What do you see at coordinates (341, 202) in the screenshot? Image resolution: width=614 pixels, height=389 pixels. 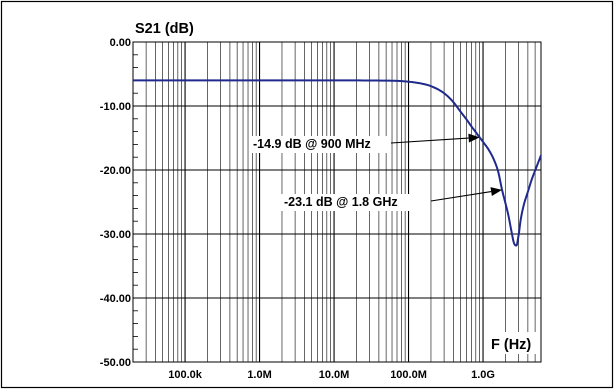 I see `annotation-label: -23.1 dB @ 1.8 GHz` at bounding box center [341, 202].